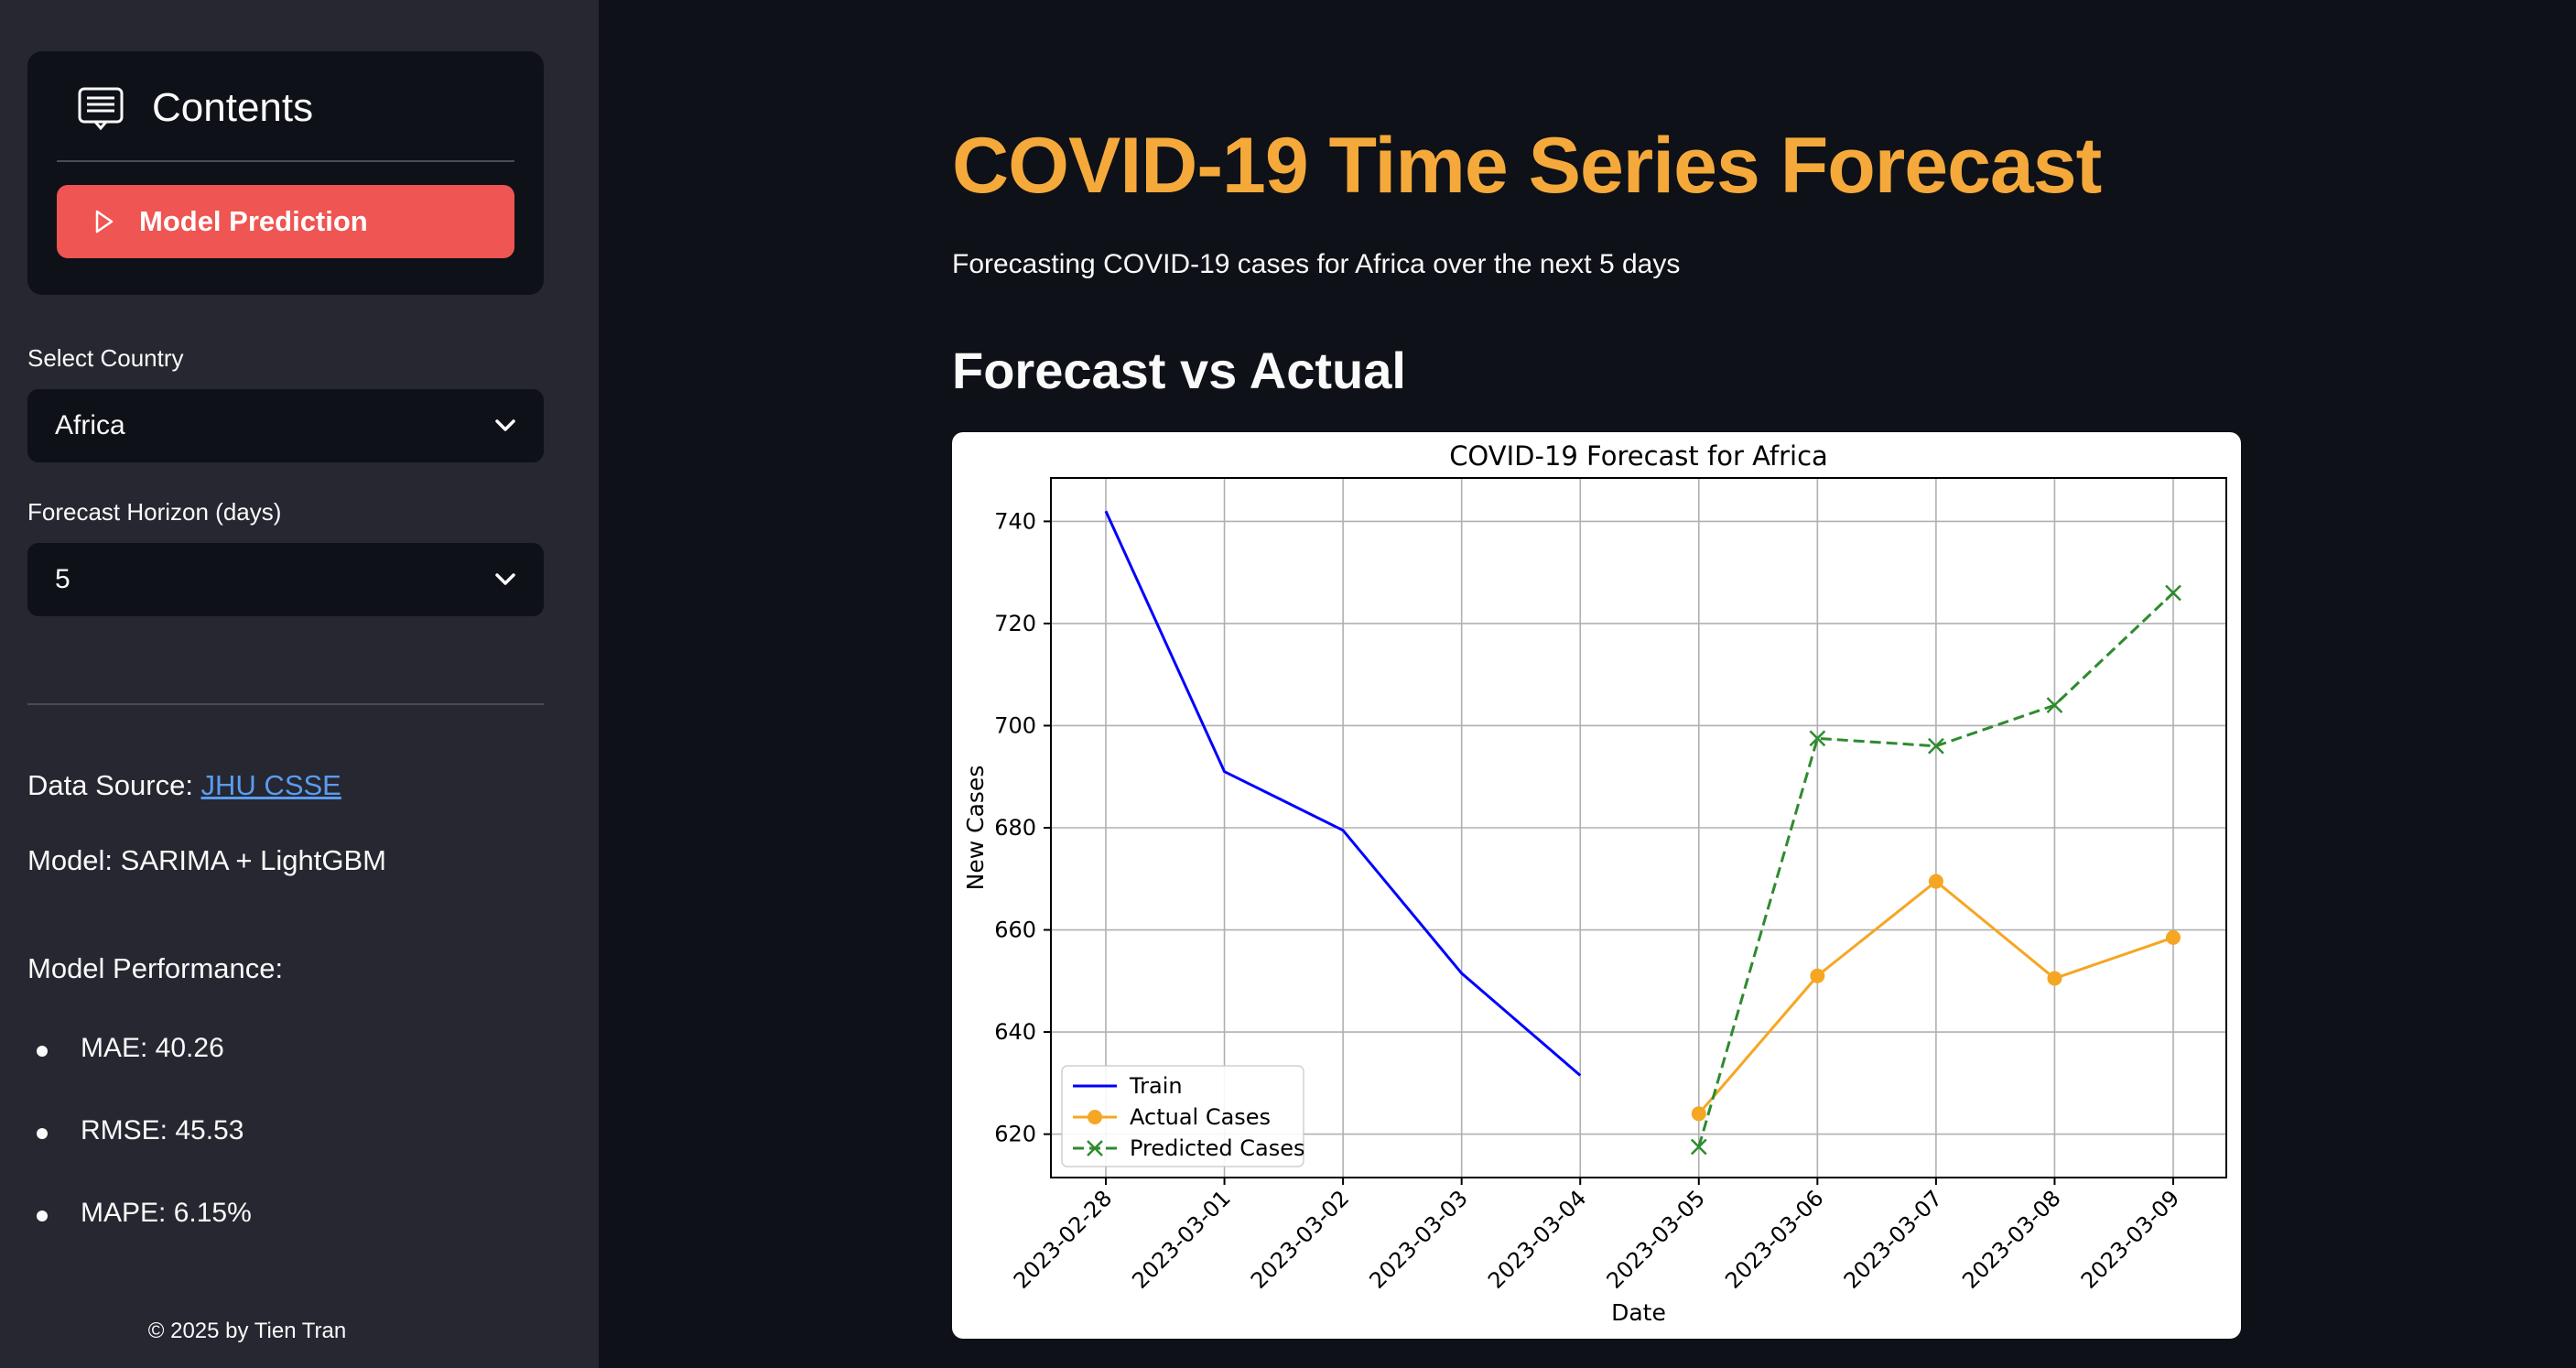 This screenshot has height=1368, width=2576. Describe the element at coordinates (63, 579) in the screenshot. I see `horizon-select-value: 5` at that location.